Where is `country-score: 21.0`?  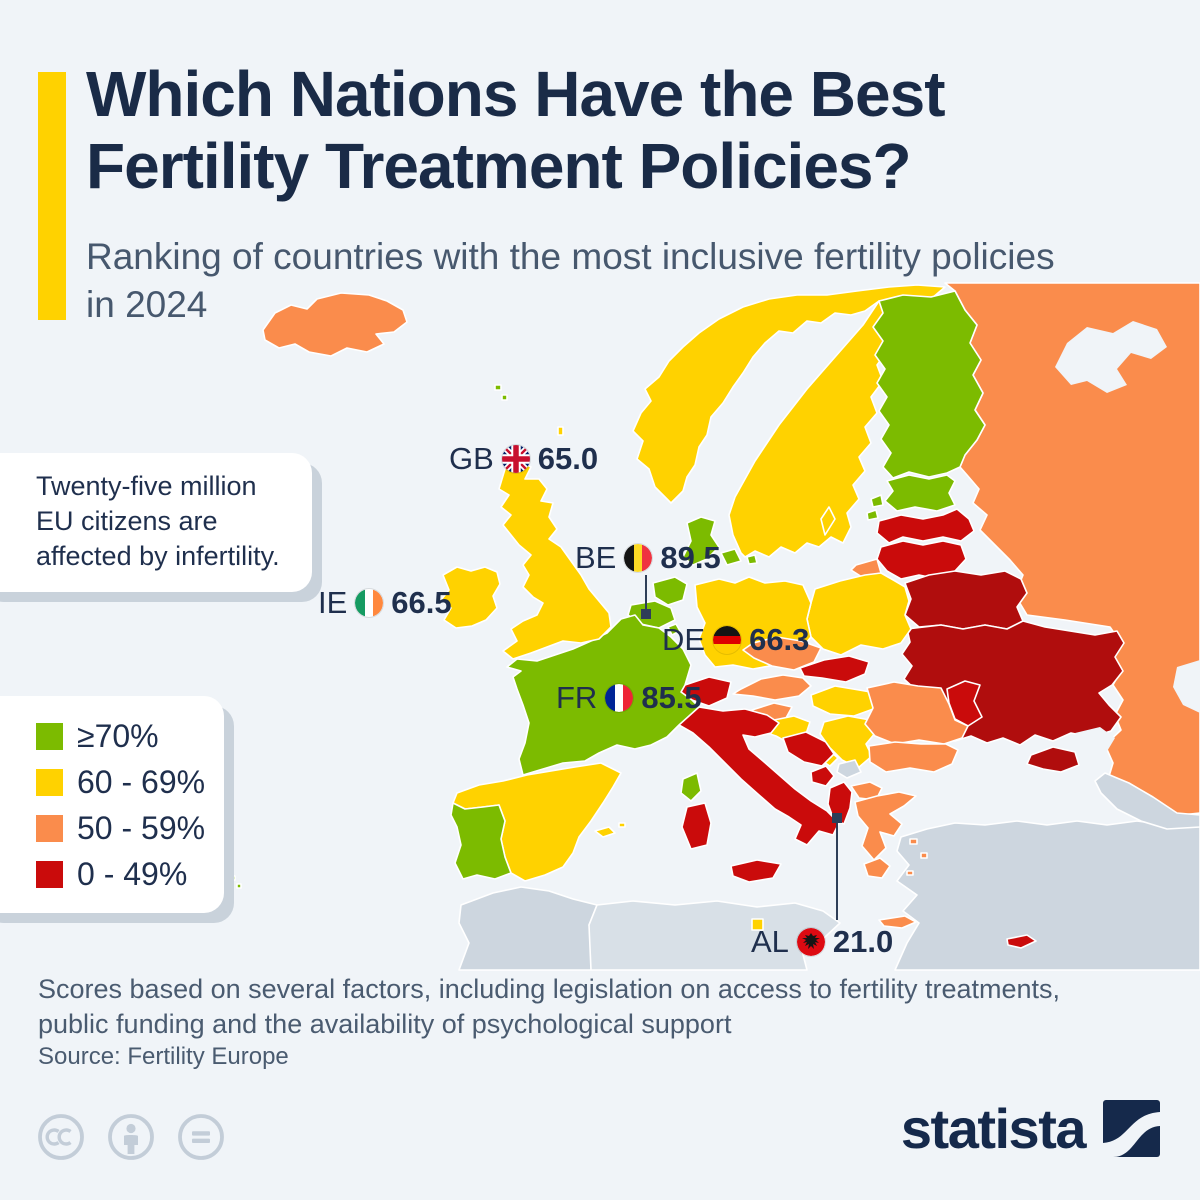 country-score: 21.0 is located at coordinates (863, 941).